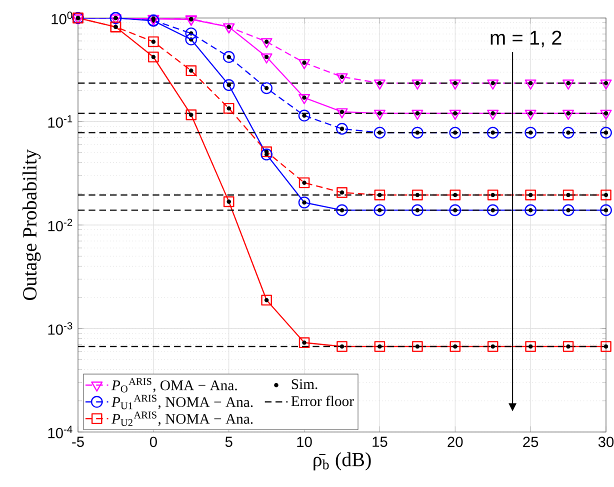  What do you see at coordinates (530, 442) in the screenshot?
I see `x-tick-label: 25` at bounding box center [530, 442].